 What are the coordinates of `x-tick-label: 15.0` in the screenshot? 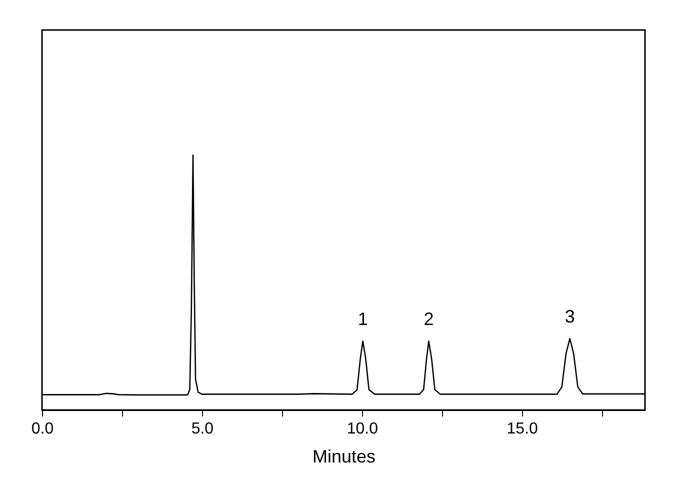 It's located at (522, 429).